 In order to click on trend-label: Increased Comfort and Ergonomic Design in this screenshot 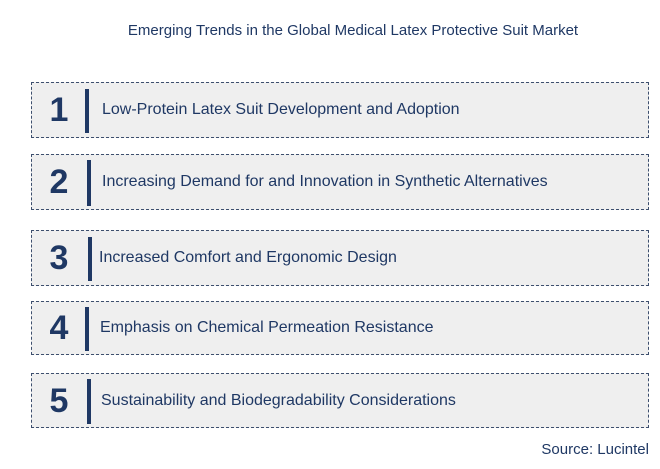, I will do `click(248, 257)`.